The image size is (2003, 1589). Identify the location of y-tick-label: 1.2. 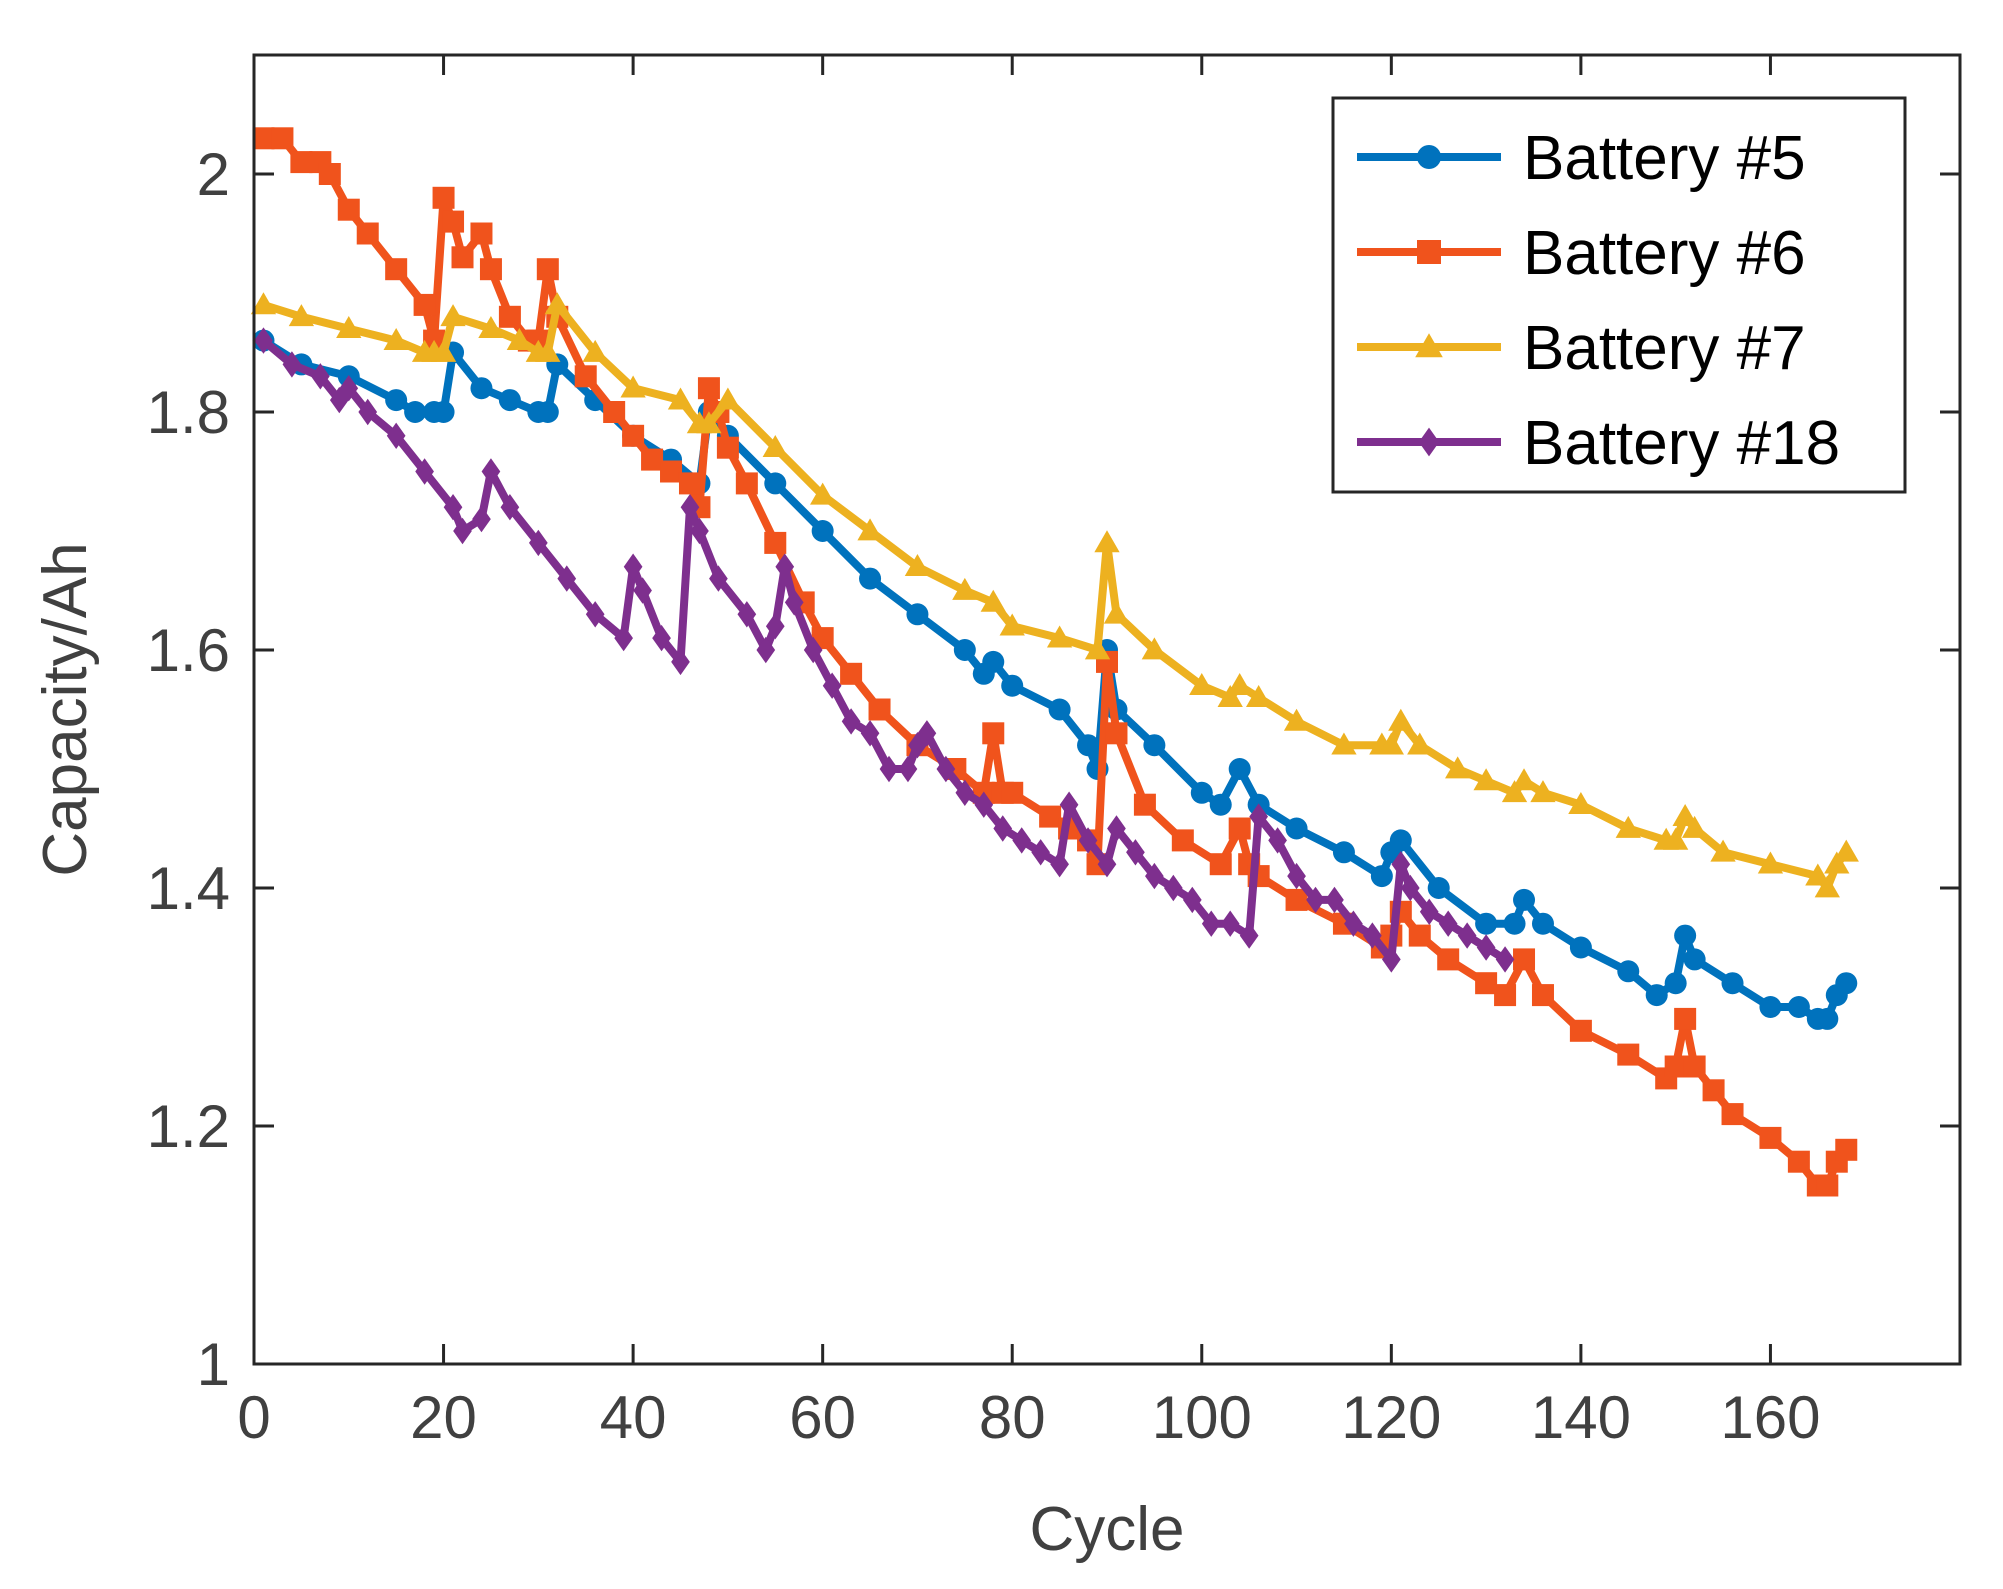
(188, 1126).